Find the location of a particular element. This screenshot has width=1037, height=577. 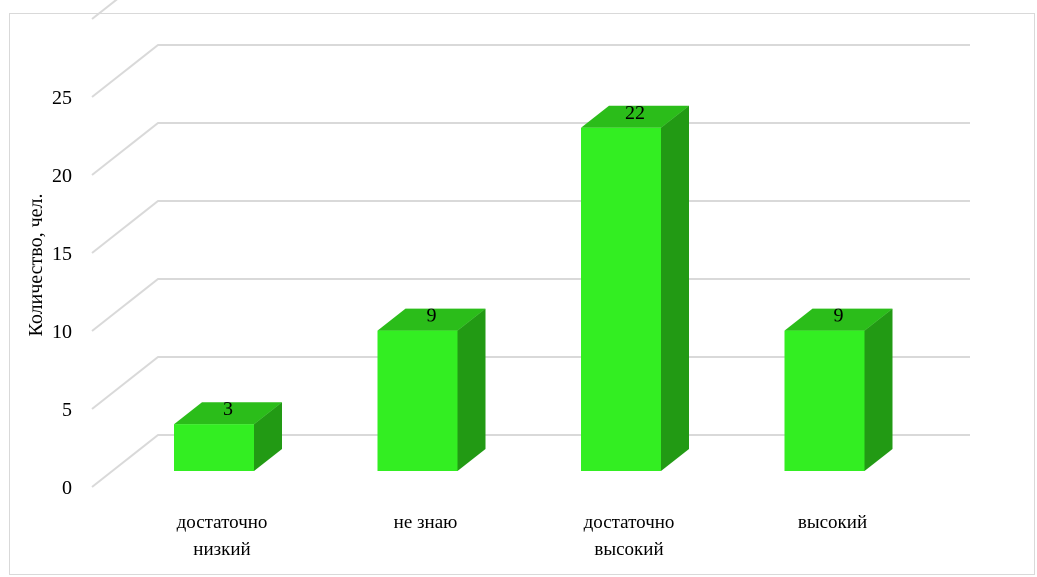

y-tick-label: 5 is located at coordinates (67, 410).